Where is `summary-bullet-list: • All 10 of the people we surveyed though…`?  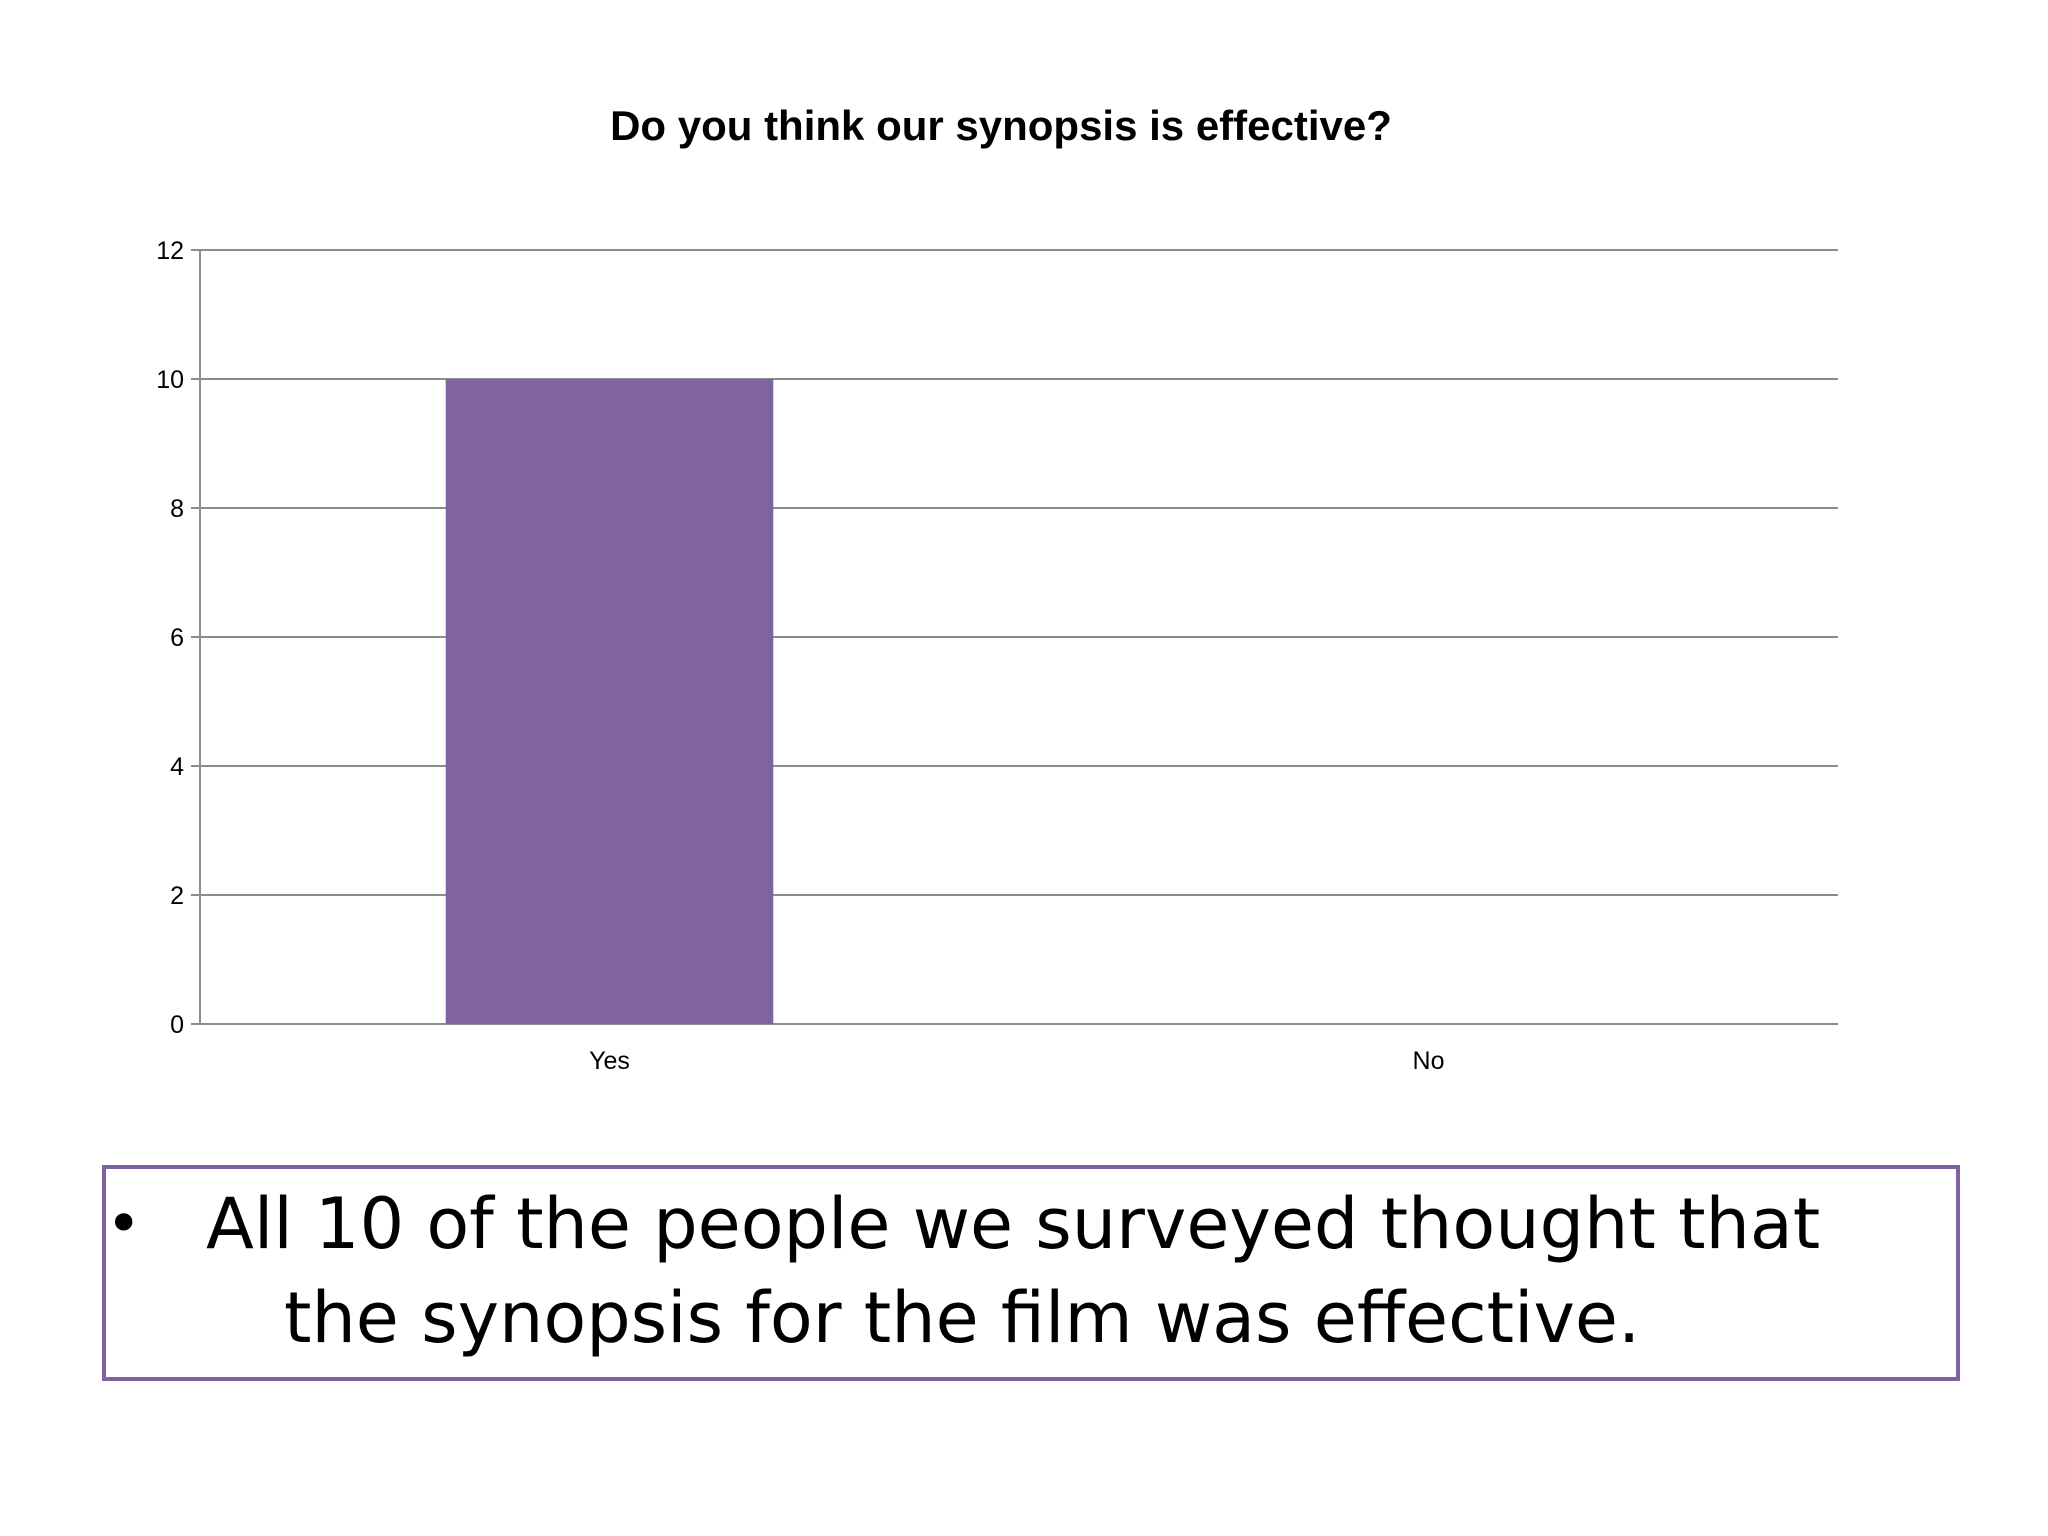
summary-bullet-list: • All 10 of the people we surveyed though… is located at coordinates (1031, 1271).